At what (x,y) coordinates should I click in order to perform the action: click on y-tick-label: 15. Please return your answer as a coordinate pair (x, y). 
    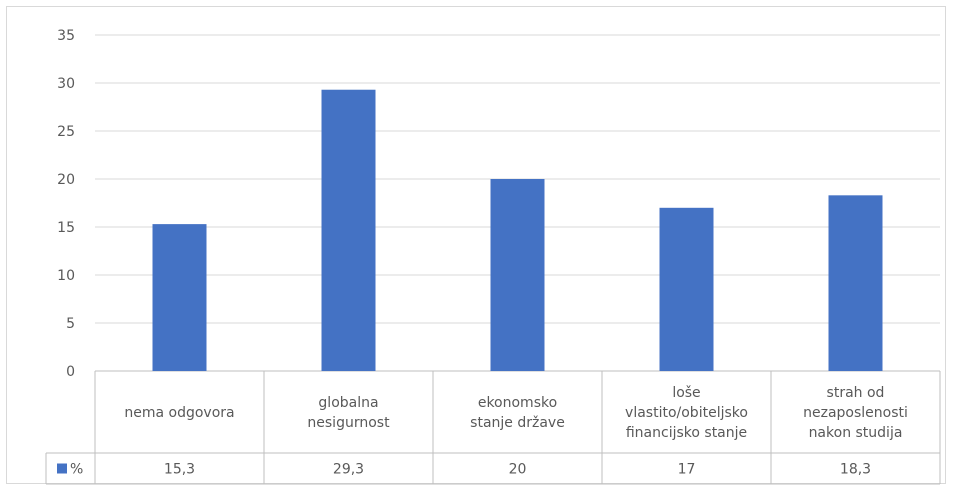
    Looking at the image, I should click on (66, 228).